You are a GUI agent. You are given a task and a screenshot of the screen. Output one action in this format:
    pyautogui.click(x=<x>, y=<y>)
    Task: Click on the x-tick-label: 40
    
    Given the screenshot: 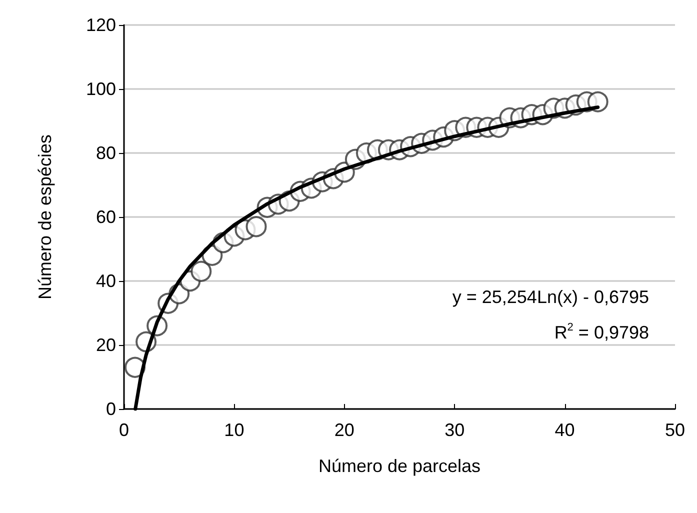 What is the action you would take?
    pyautogui.click(x=564, y=430)
    